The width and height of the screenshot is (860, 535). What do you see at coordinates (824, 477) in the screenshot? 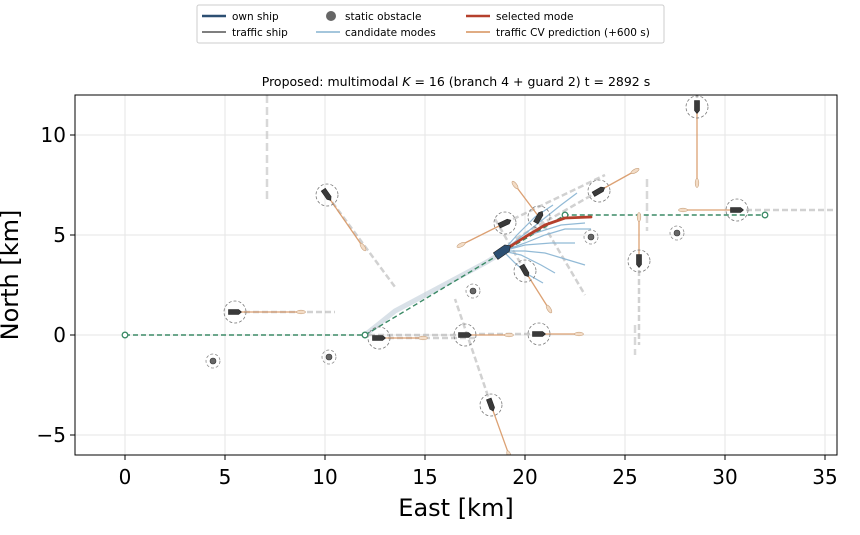
I see `x-tick-label: 35` at bounding box center [824, 477].